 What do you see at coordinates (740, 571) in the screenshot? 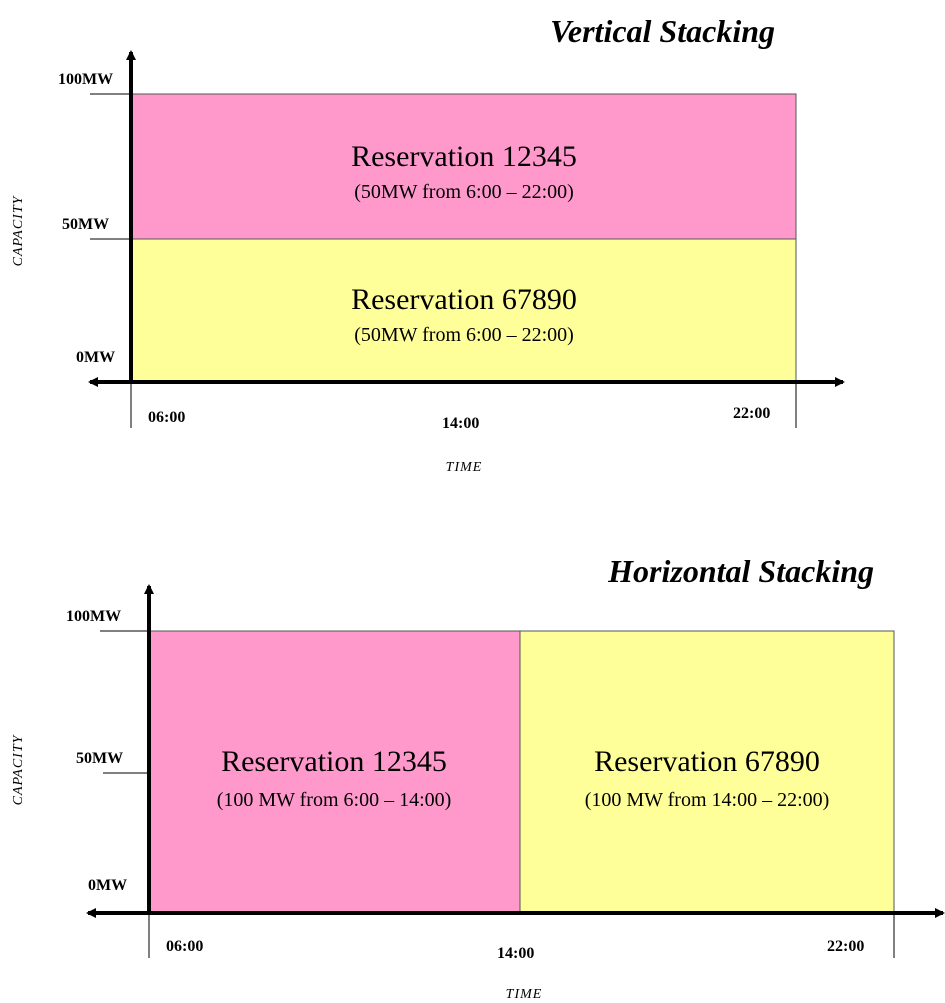
I see `horizontal-title: Horizontal Stacking` at bounding box center [740, 571].